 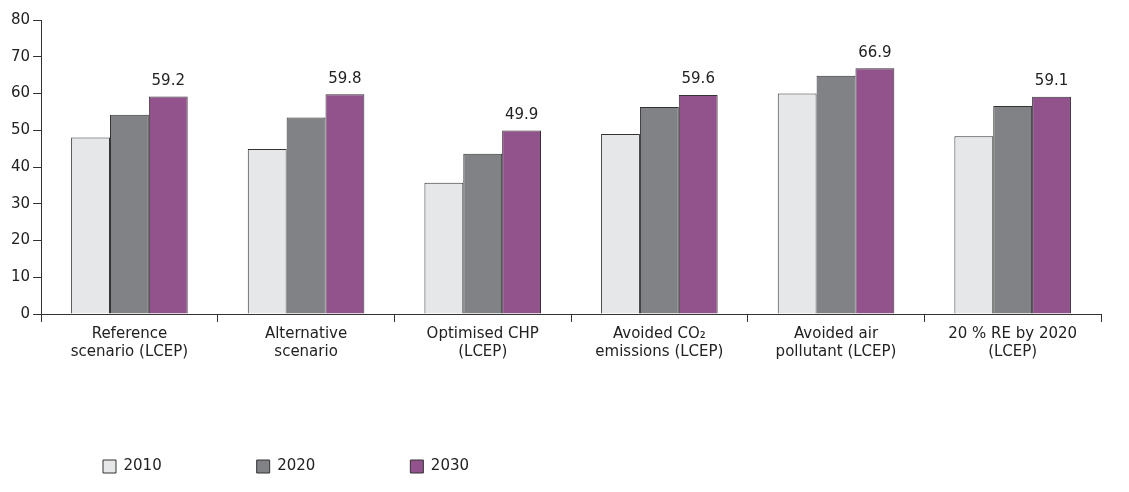 I want to click on x-tick-label: Reference scenario (LCEP), so click(x=129, y=341).